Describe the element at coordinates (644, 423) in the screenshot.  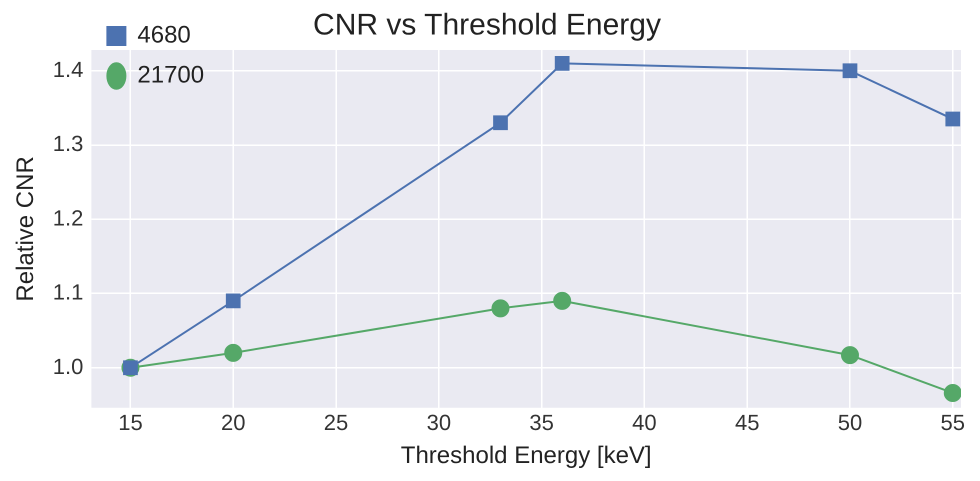
I see `x-tick-label: 40` at that location.